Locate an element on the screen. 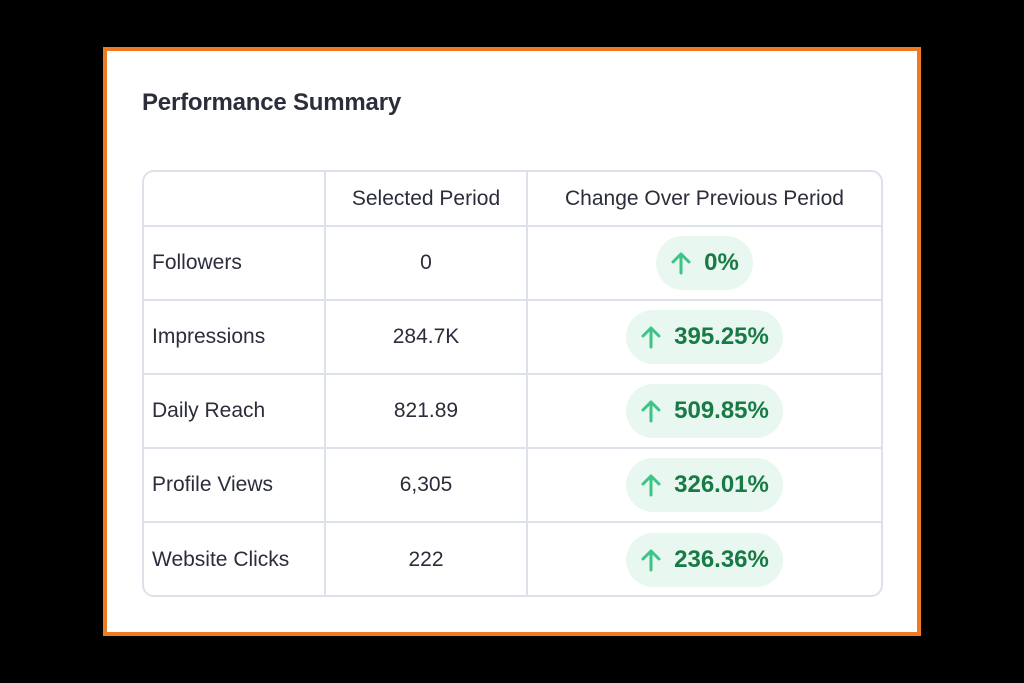 The width and height of the screenshot is (1024, 683). table-row: Impressions 284.7K 395.25% is located at coordinates (512, 337).